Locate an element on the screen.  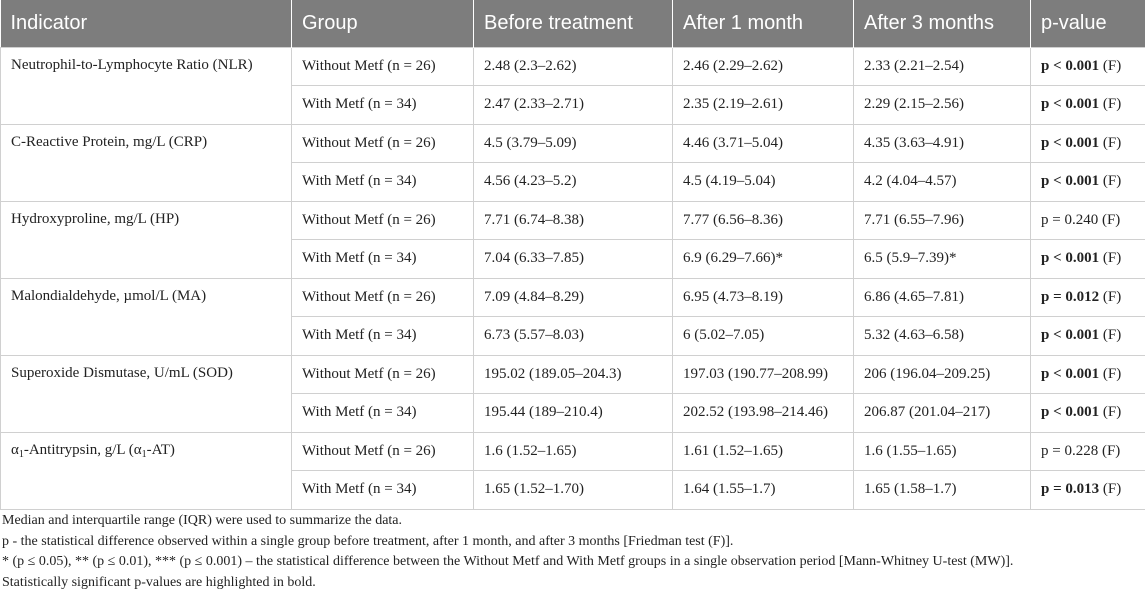
before-treatment-cell: 6.73 (5.57–8.03) is located at coordinates (573, 336).